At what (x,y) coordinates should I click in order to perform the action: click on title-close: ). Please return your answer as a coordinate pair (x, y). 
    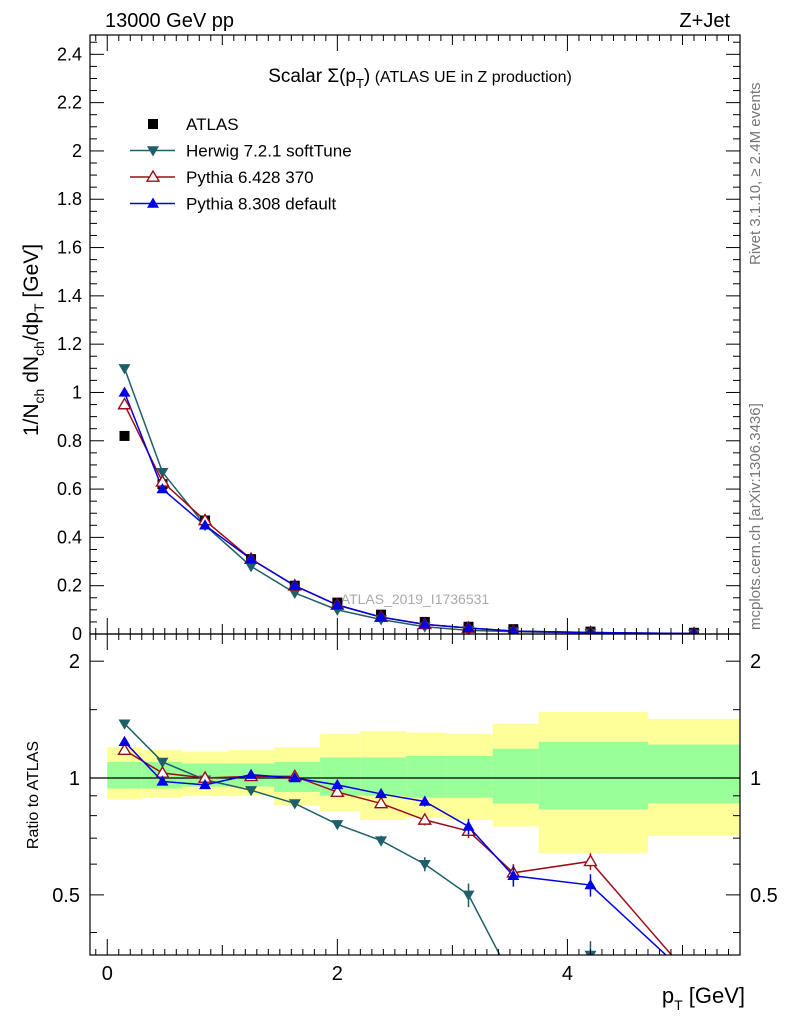
    Looking at the image, I should click on (367, 76).